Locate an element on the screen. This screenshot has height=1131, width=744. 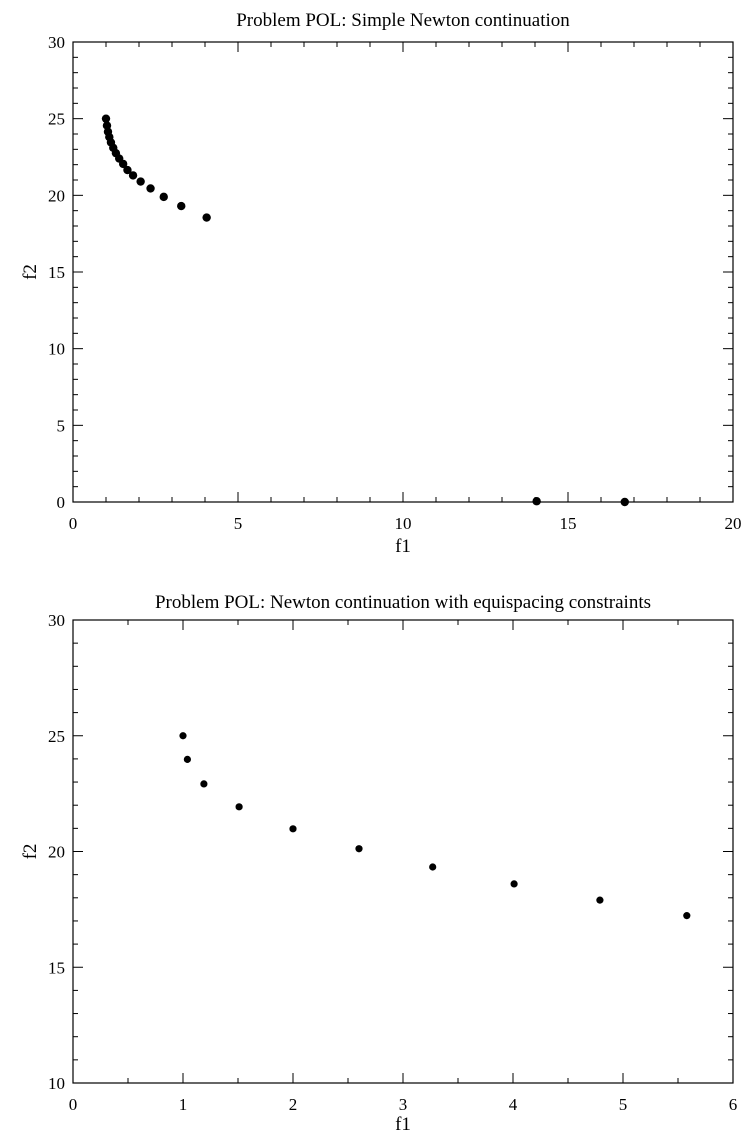
x-tick-label: 6 is located at coordinates (733, 1104).